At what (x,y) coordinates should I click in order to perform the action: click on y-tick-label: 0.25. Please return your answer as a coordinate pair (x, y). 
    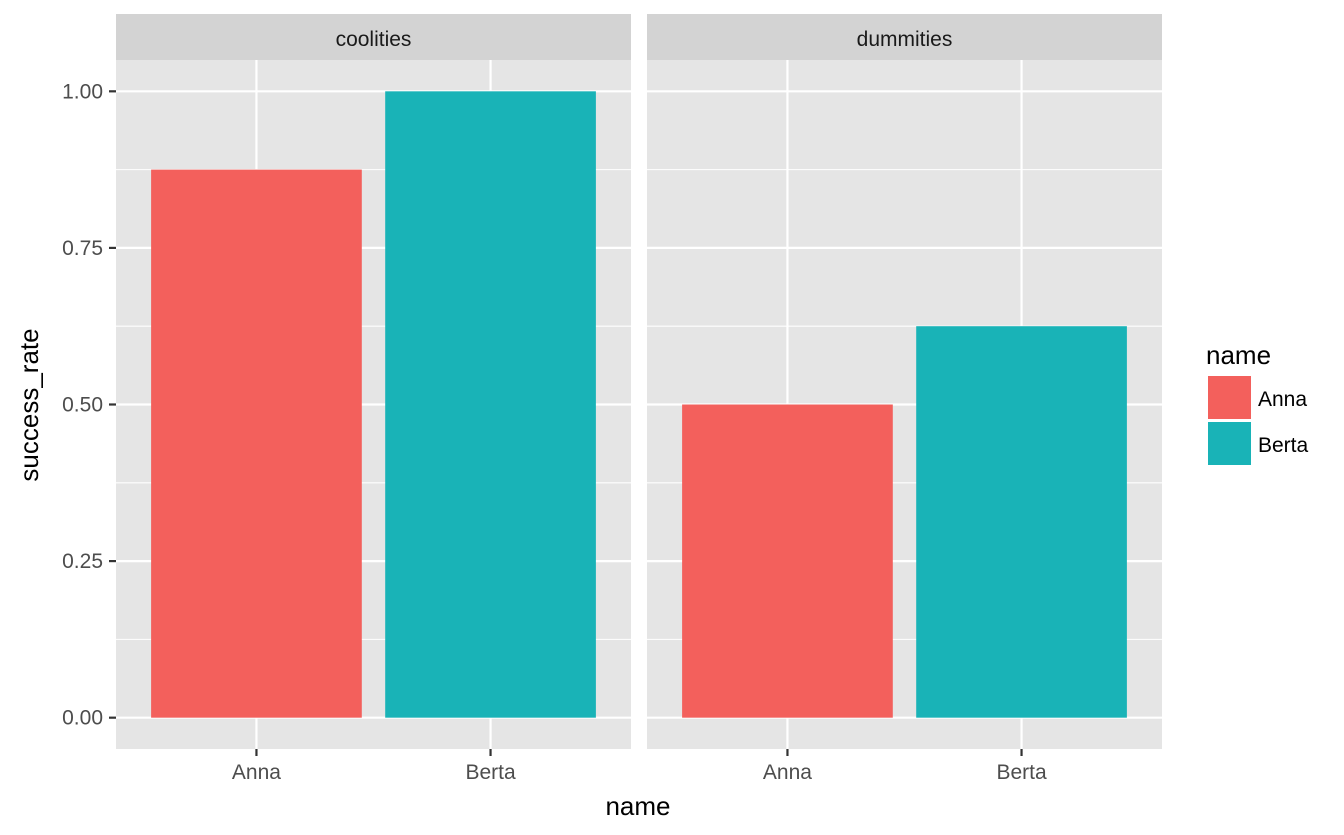
    Looking at the image, I should click on (82, 561).